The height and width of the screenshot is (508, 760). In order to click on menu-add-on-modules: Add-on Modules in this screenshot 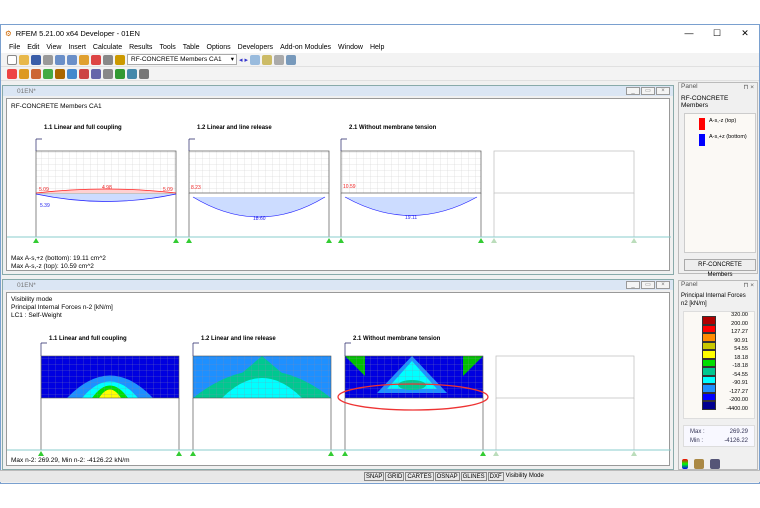, I will do `click(306, 47)`.